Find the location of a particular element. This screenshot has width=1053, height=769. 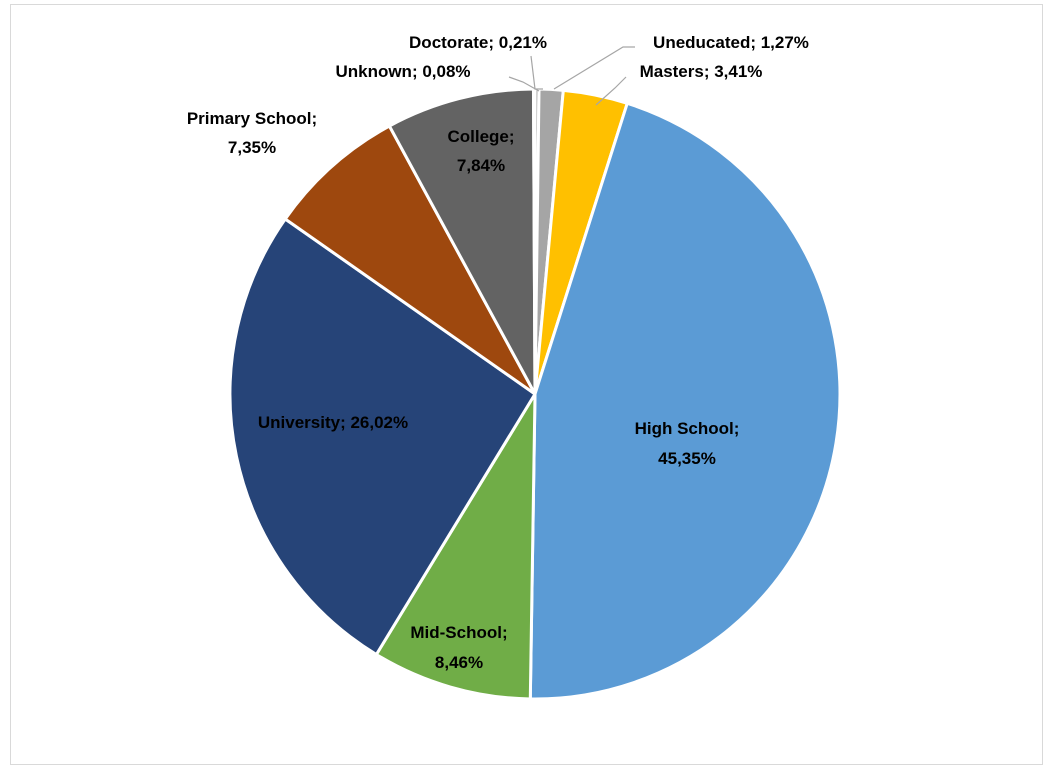

slice-mid-school is located at coordinates (455, 546).